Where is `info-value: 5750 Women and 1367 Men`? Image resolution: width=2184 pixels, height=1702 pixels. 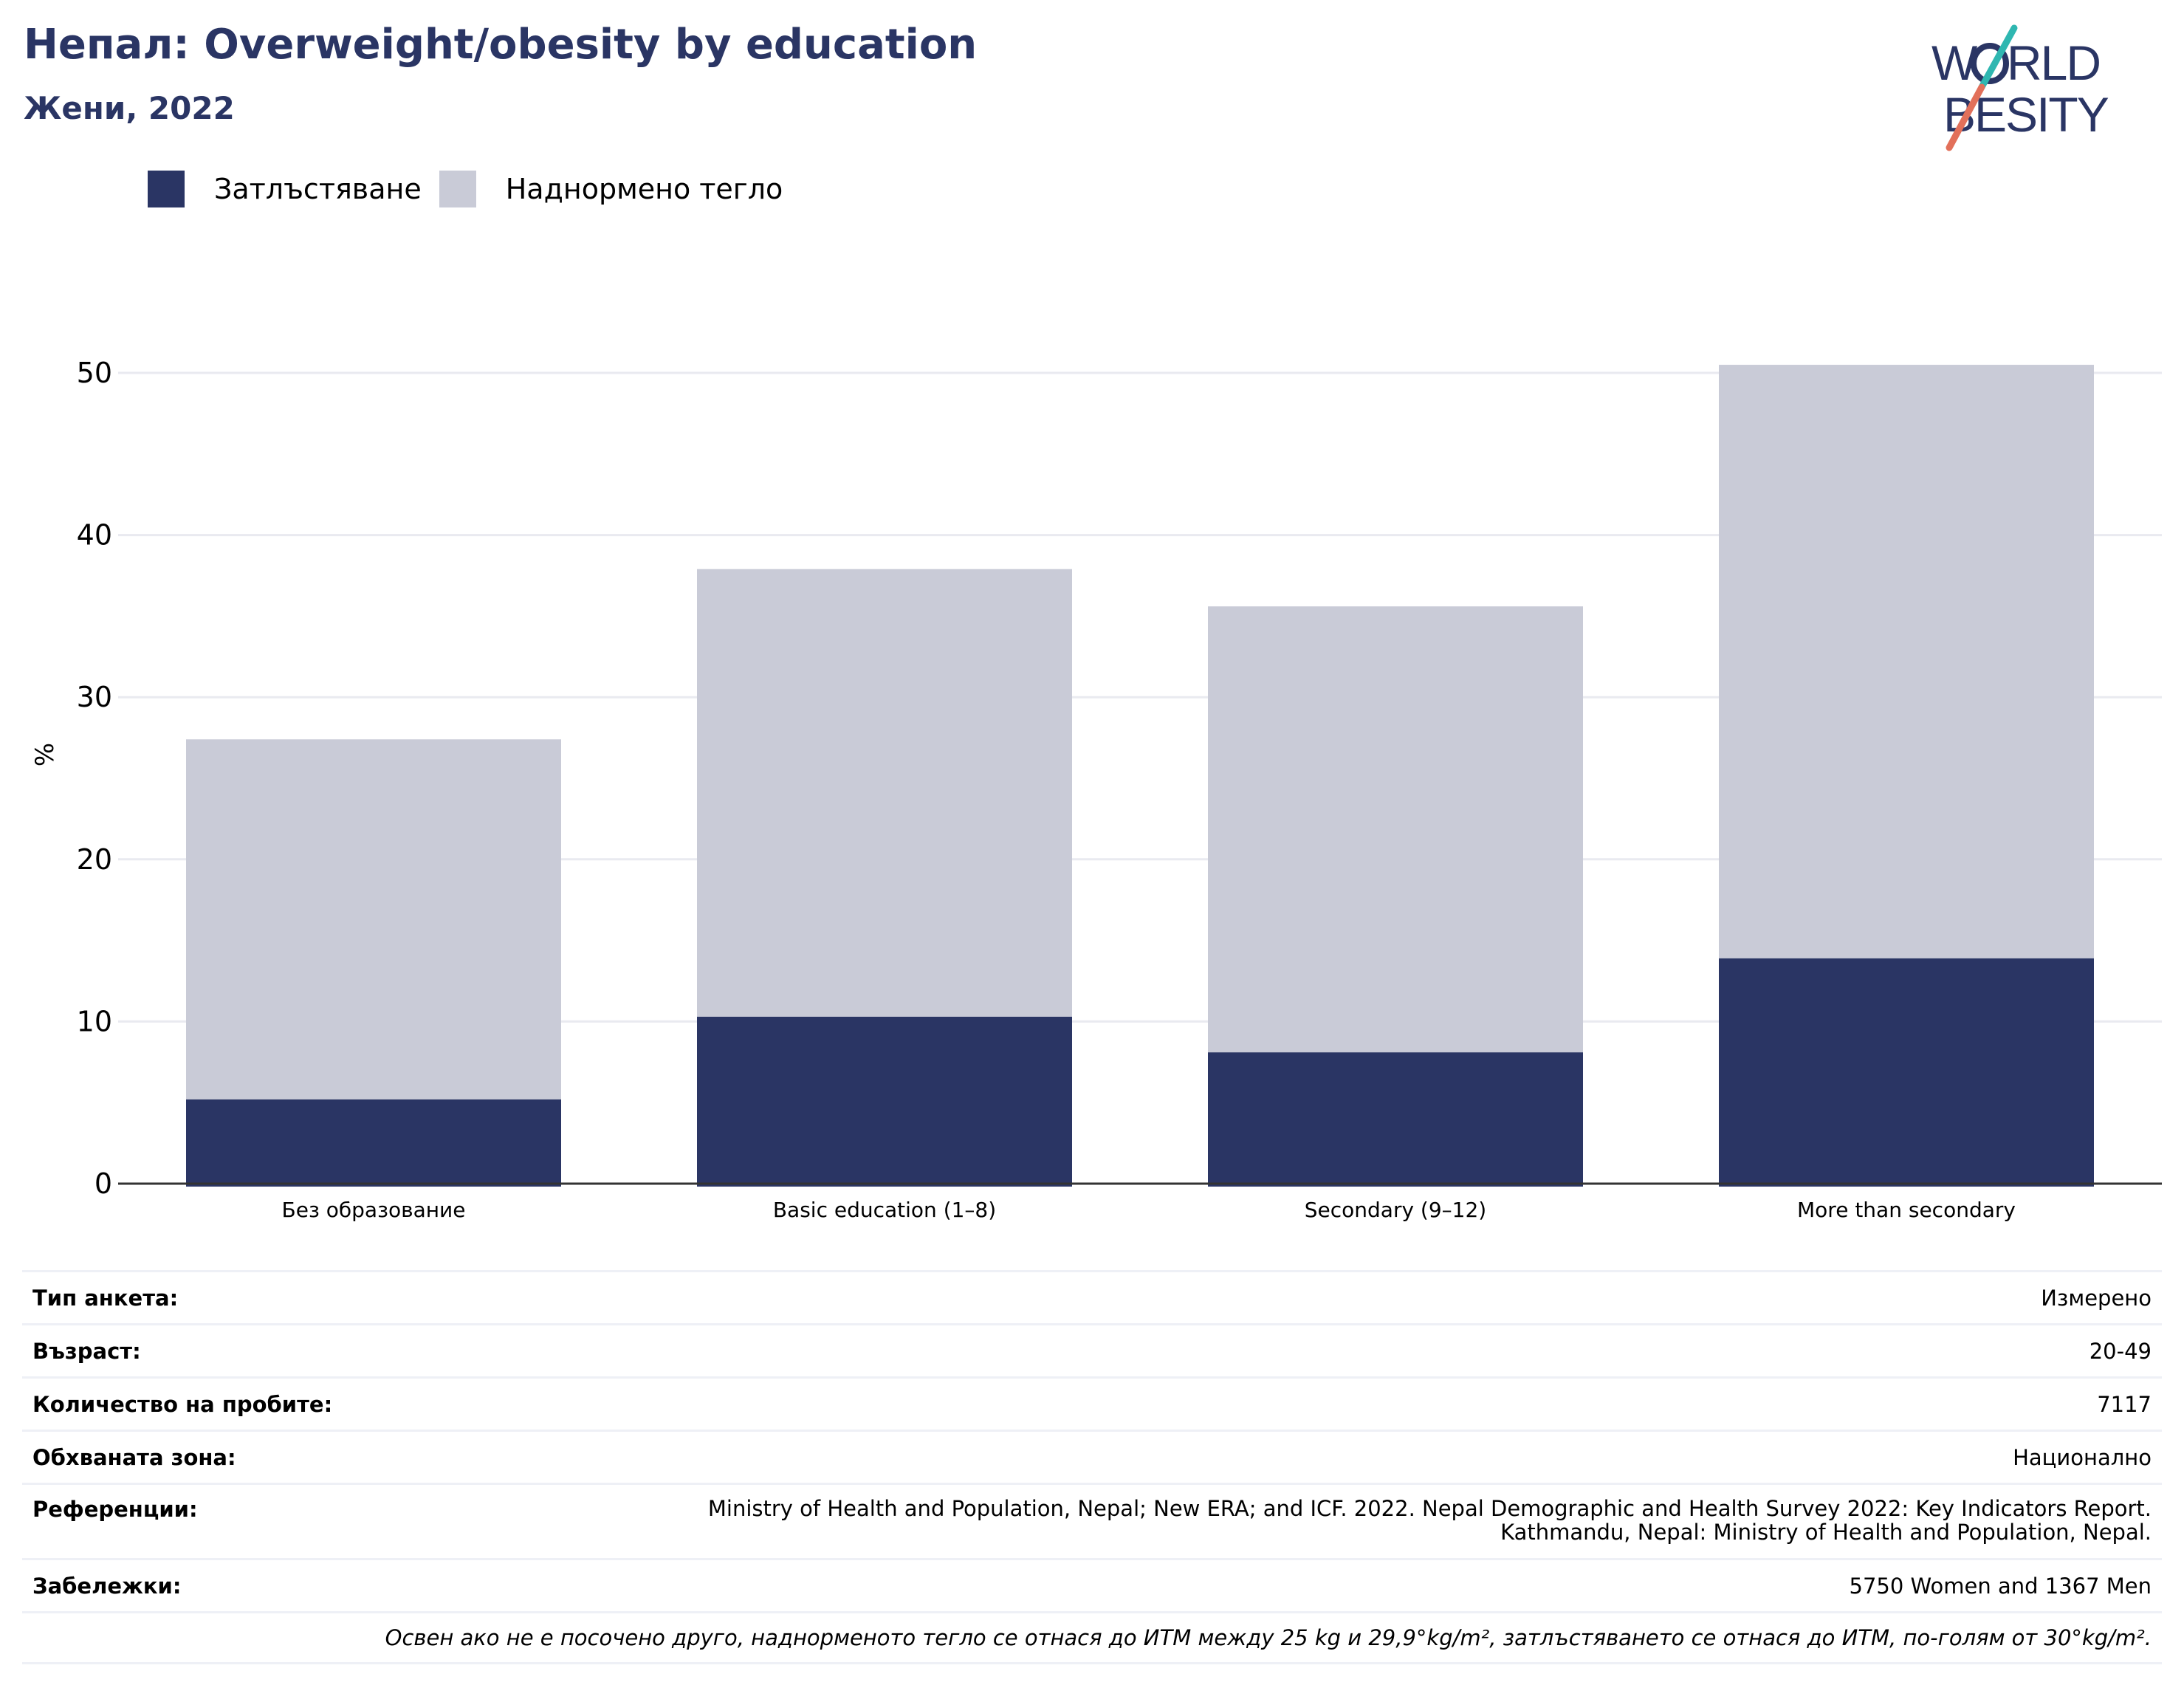
info-value: 5750 Women and 1367 Men is located at coordinates (2001, 1586).